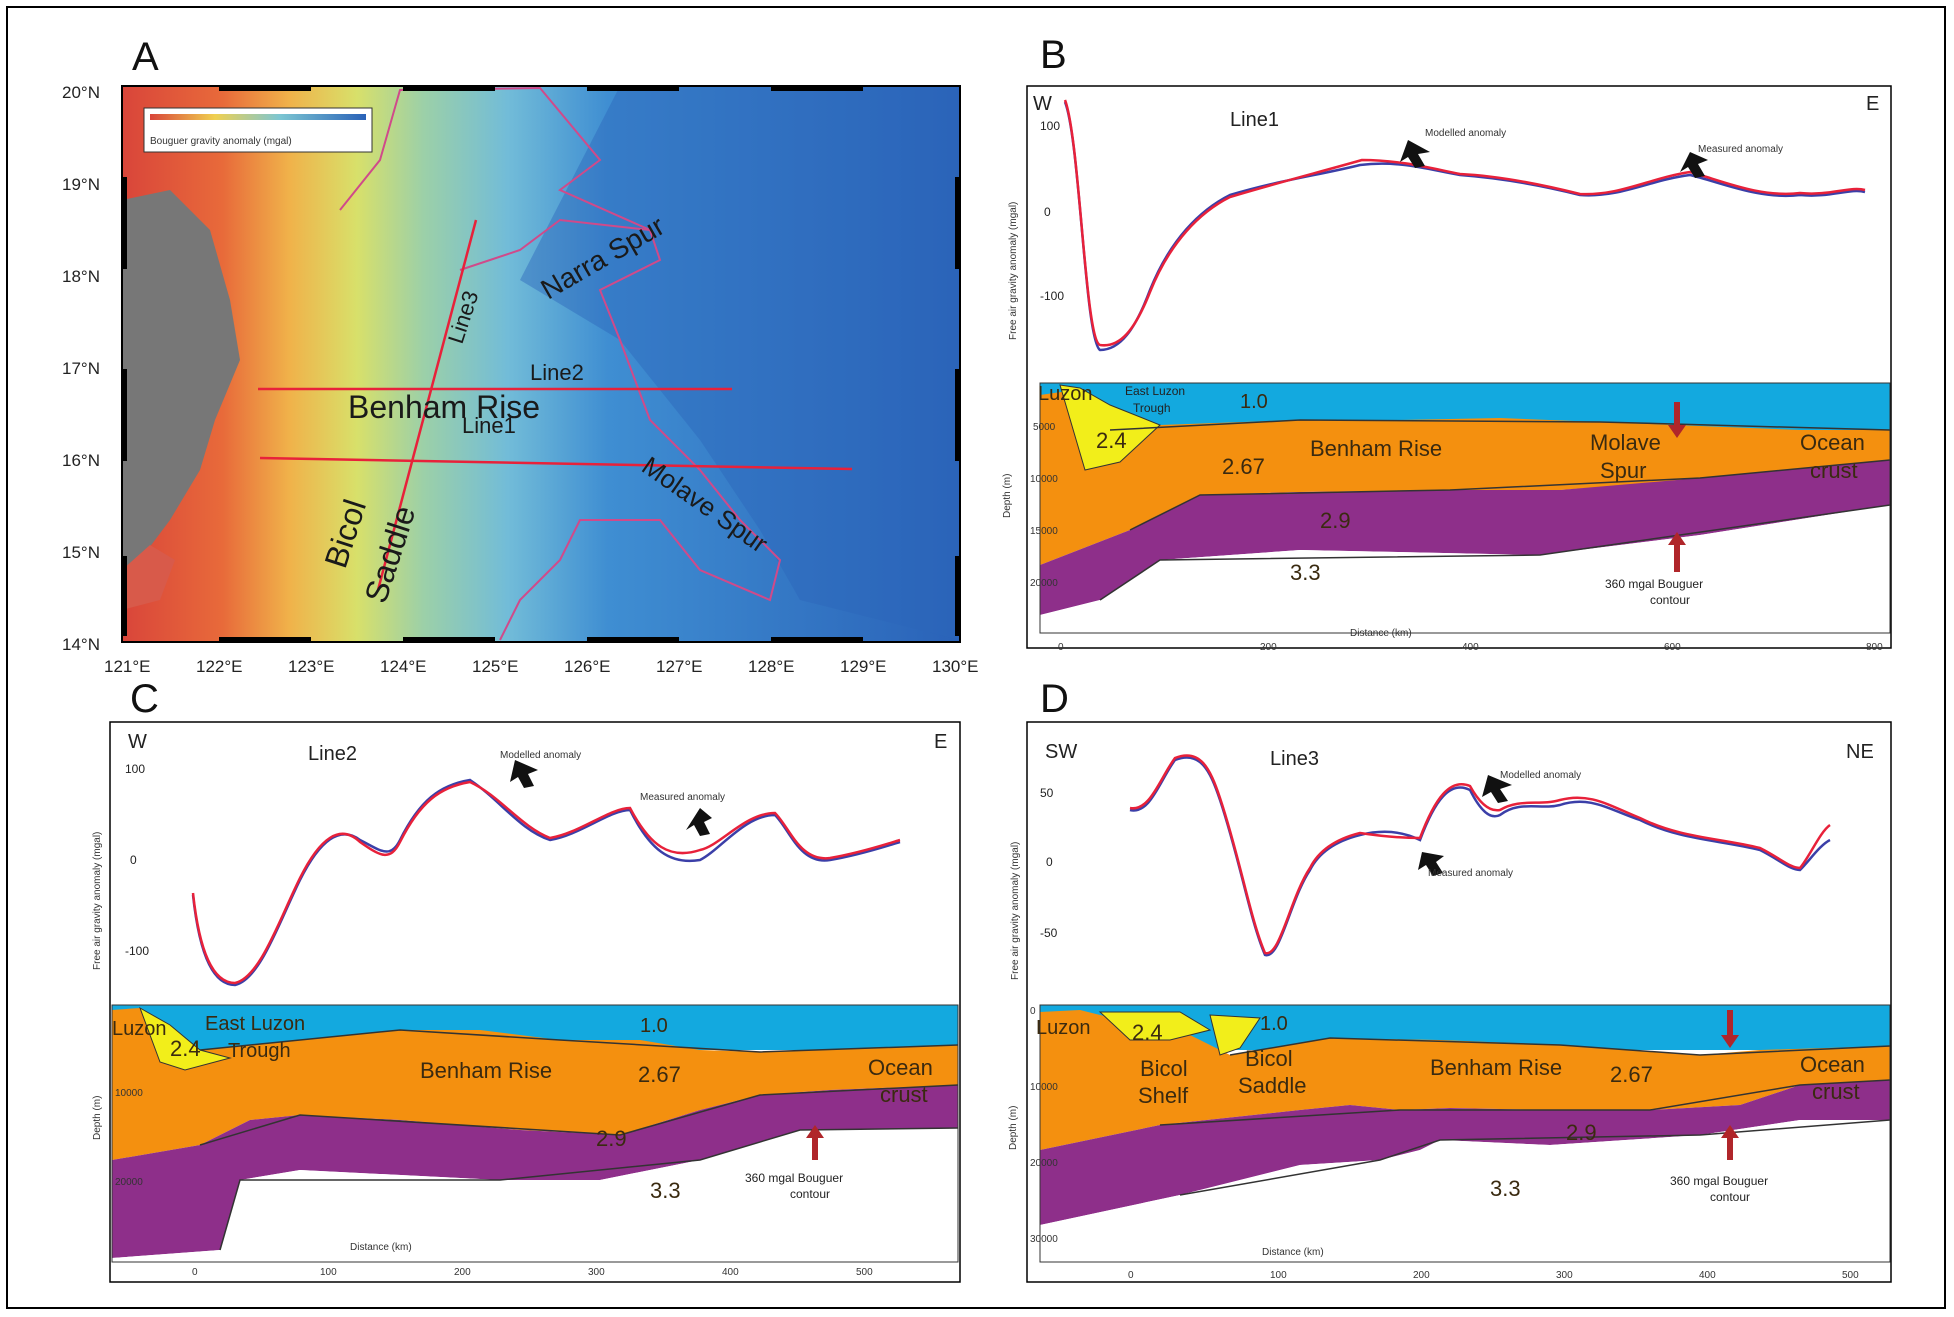  What do you see at coordinates (195, 1272) in the screenshot?
I see `panels-c-xticks-0-text: 0` at bounding box center [195, 1272].